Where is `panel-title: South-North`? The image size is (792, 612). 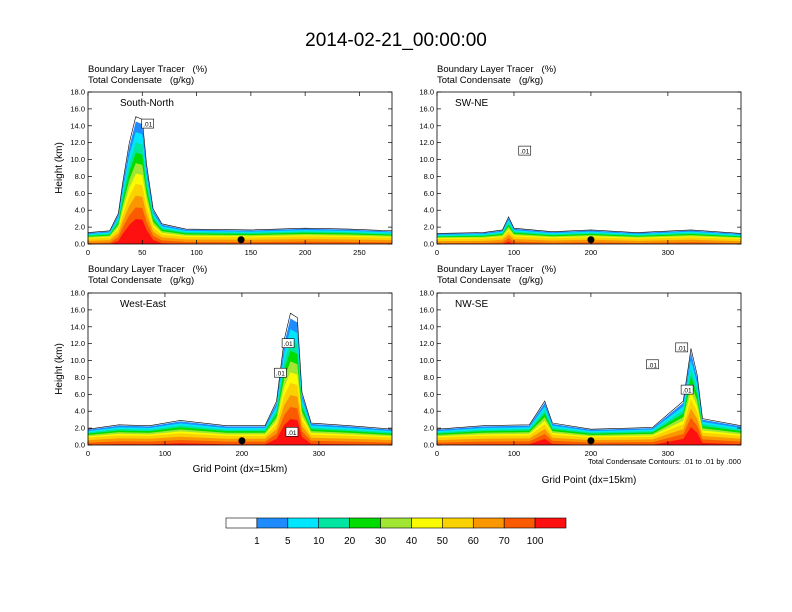 panel-title: South-North is located at coordinates (147, 103).